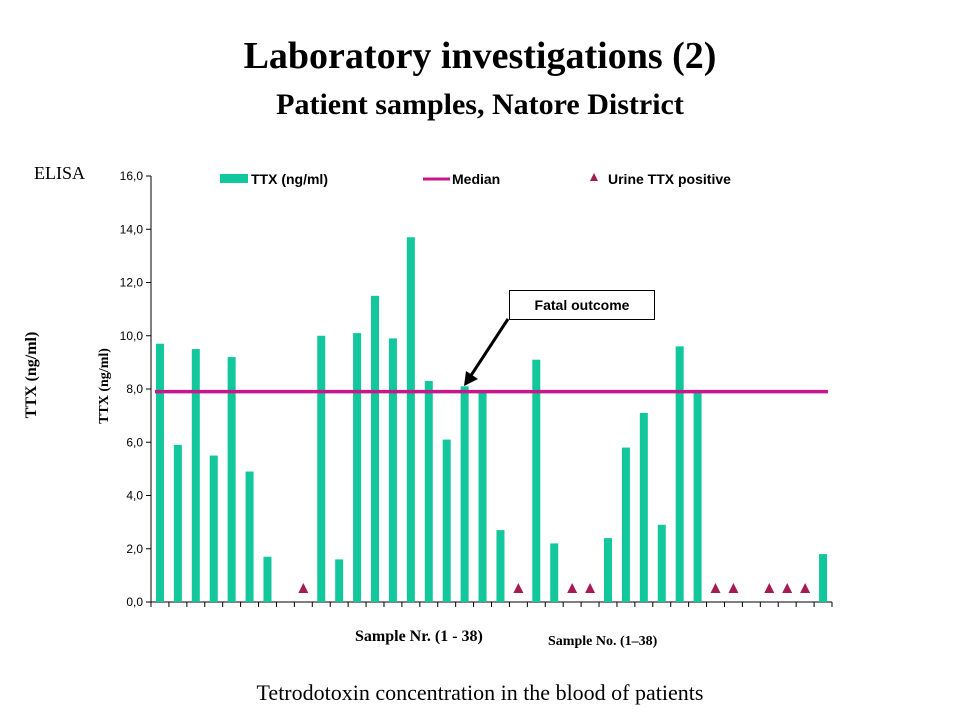  I want to click on y-axis-label-inner: TTX (ng/ml), so click(104, 386).